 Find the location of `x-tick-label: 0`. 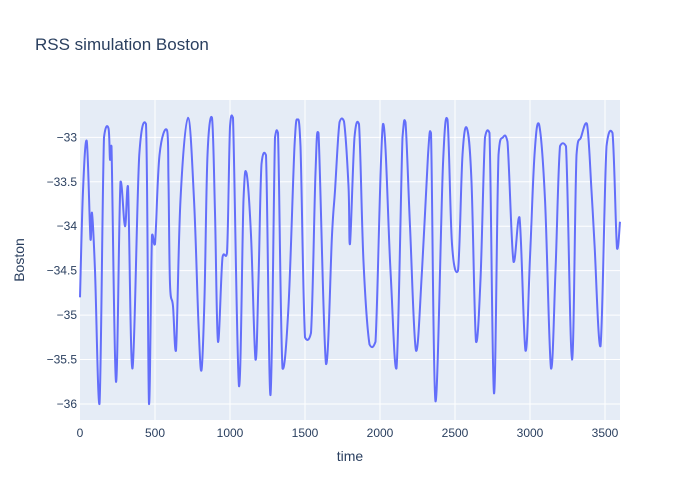

x-tick-label: 0 is located at coordinates (80, 433).